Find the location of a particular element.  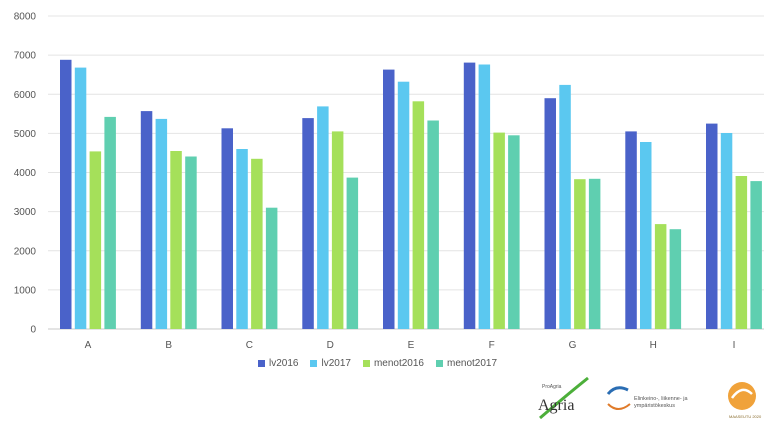

legend-item-lv2016: lv2016 is located at coordinates (278, 363).